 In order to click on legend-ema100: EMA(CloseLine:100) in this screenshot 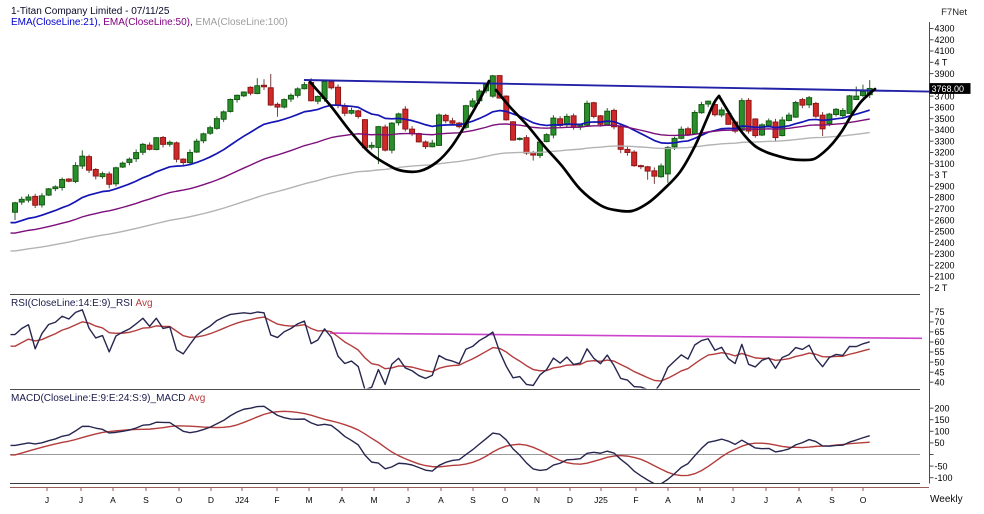, I will do `click(242, 22)`.